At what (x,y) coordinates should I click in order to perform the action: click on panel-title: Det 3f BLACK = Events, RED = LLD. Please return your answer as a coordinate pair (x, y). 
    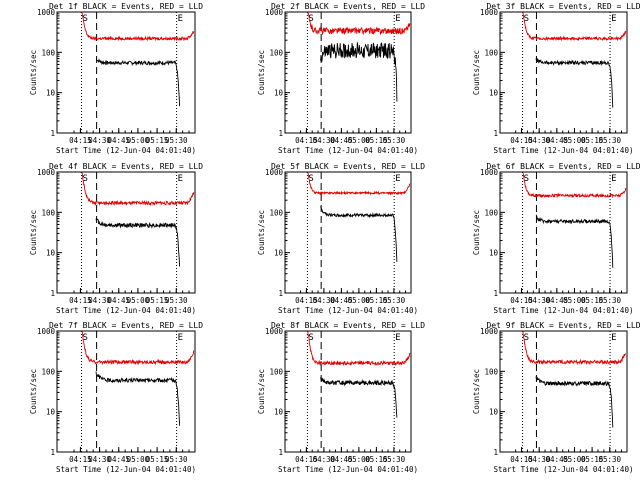
    Looking at the image, I should click on (563, 6).